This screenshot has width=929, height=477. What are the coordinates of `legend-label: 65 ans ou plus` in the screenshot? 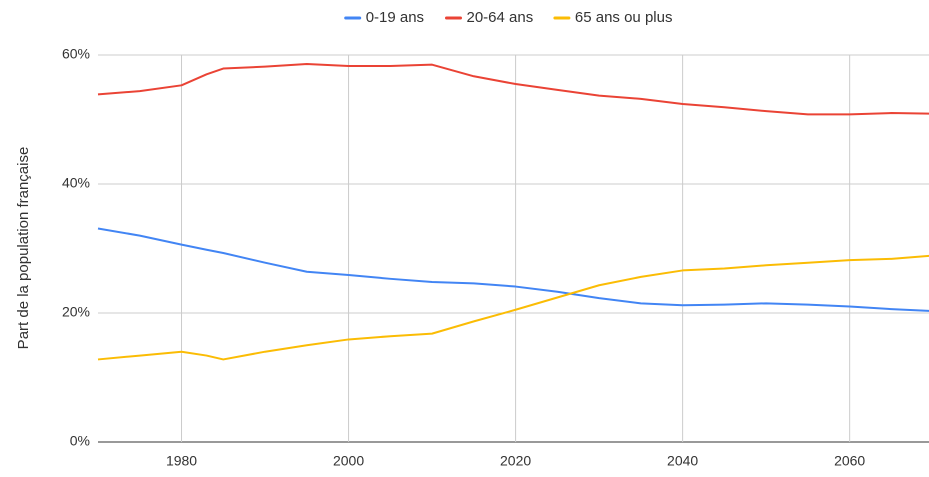 It's located at (624, 17).